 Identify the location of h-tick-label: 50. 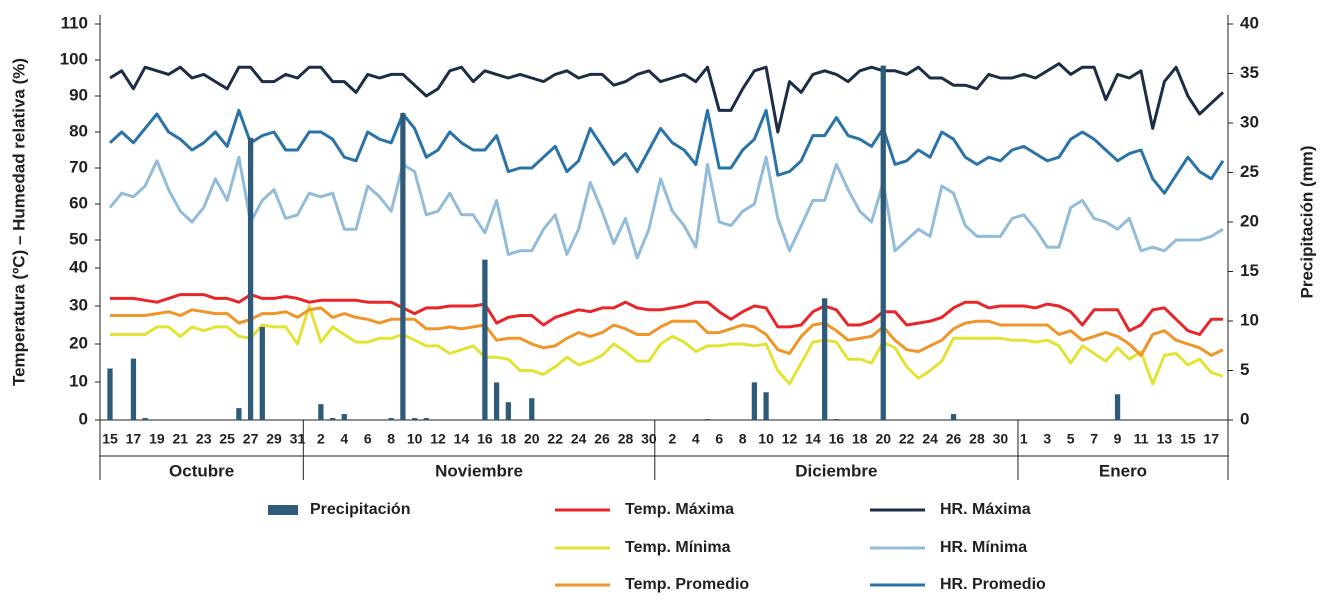
(78, 238).